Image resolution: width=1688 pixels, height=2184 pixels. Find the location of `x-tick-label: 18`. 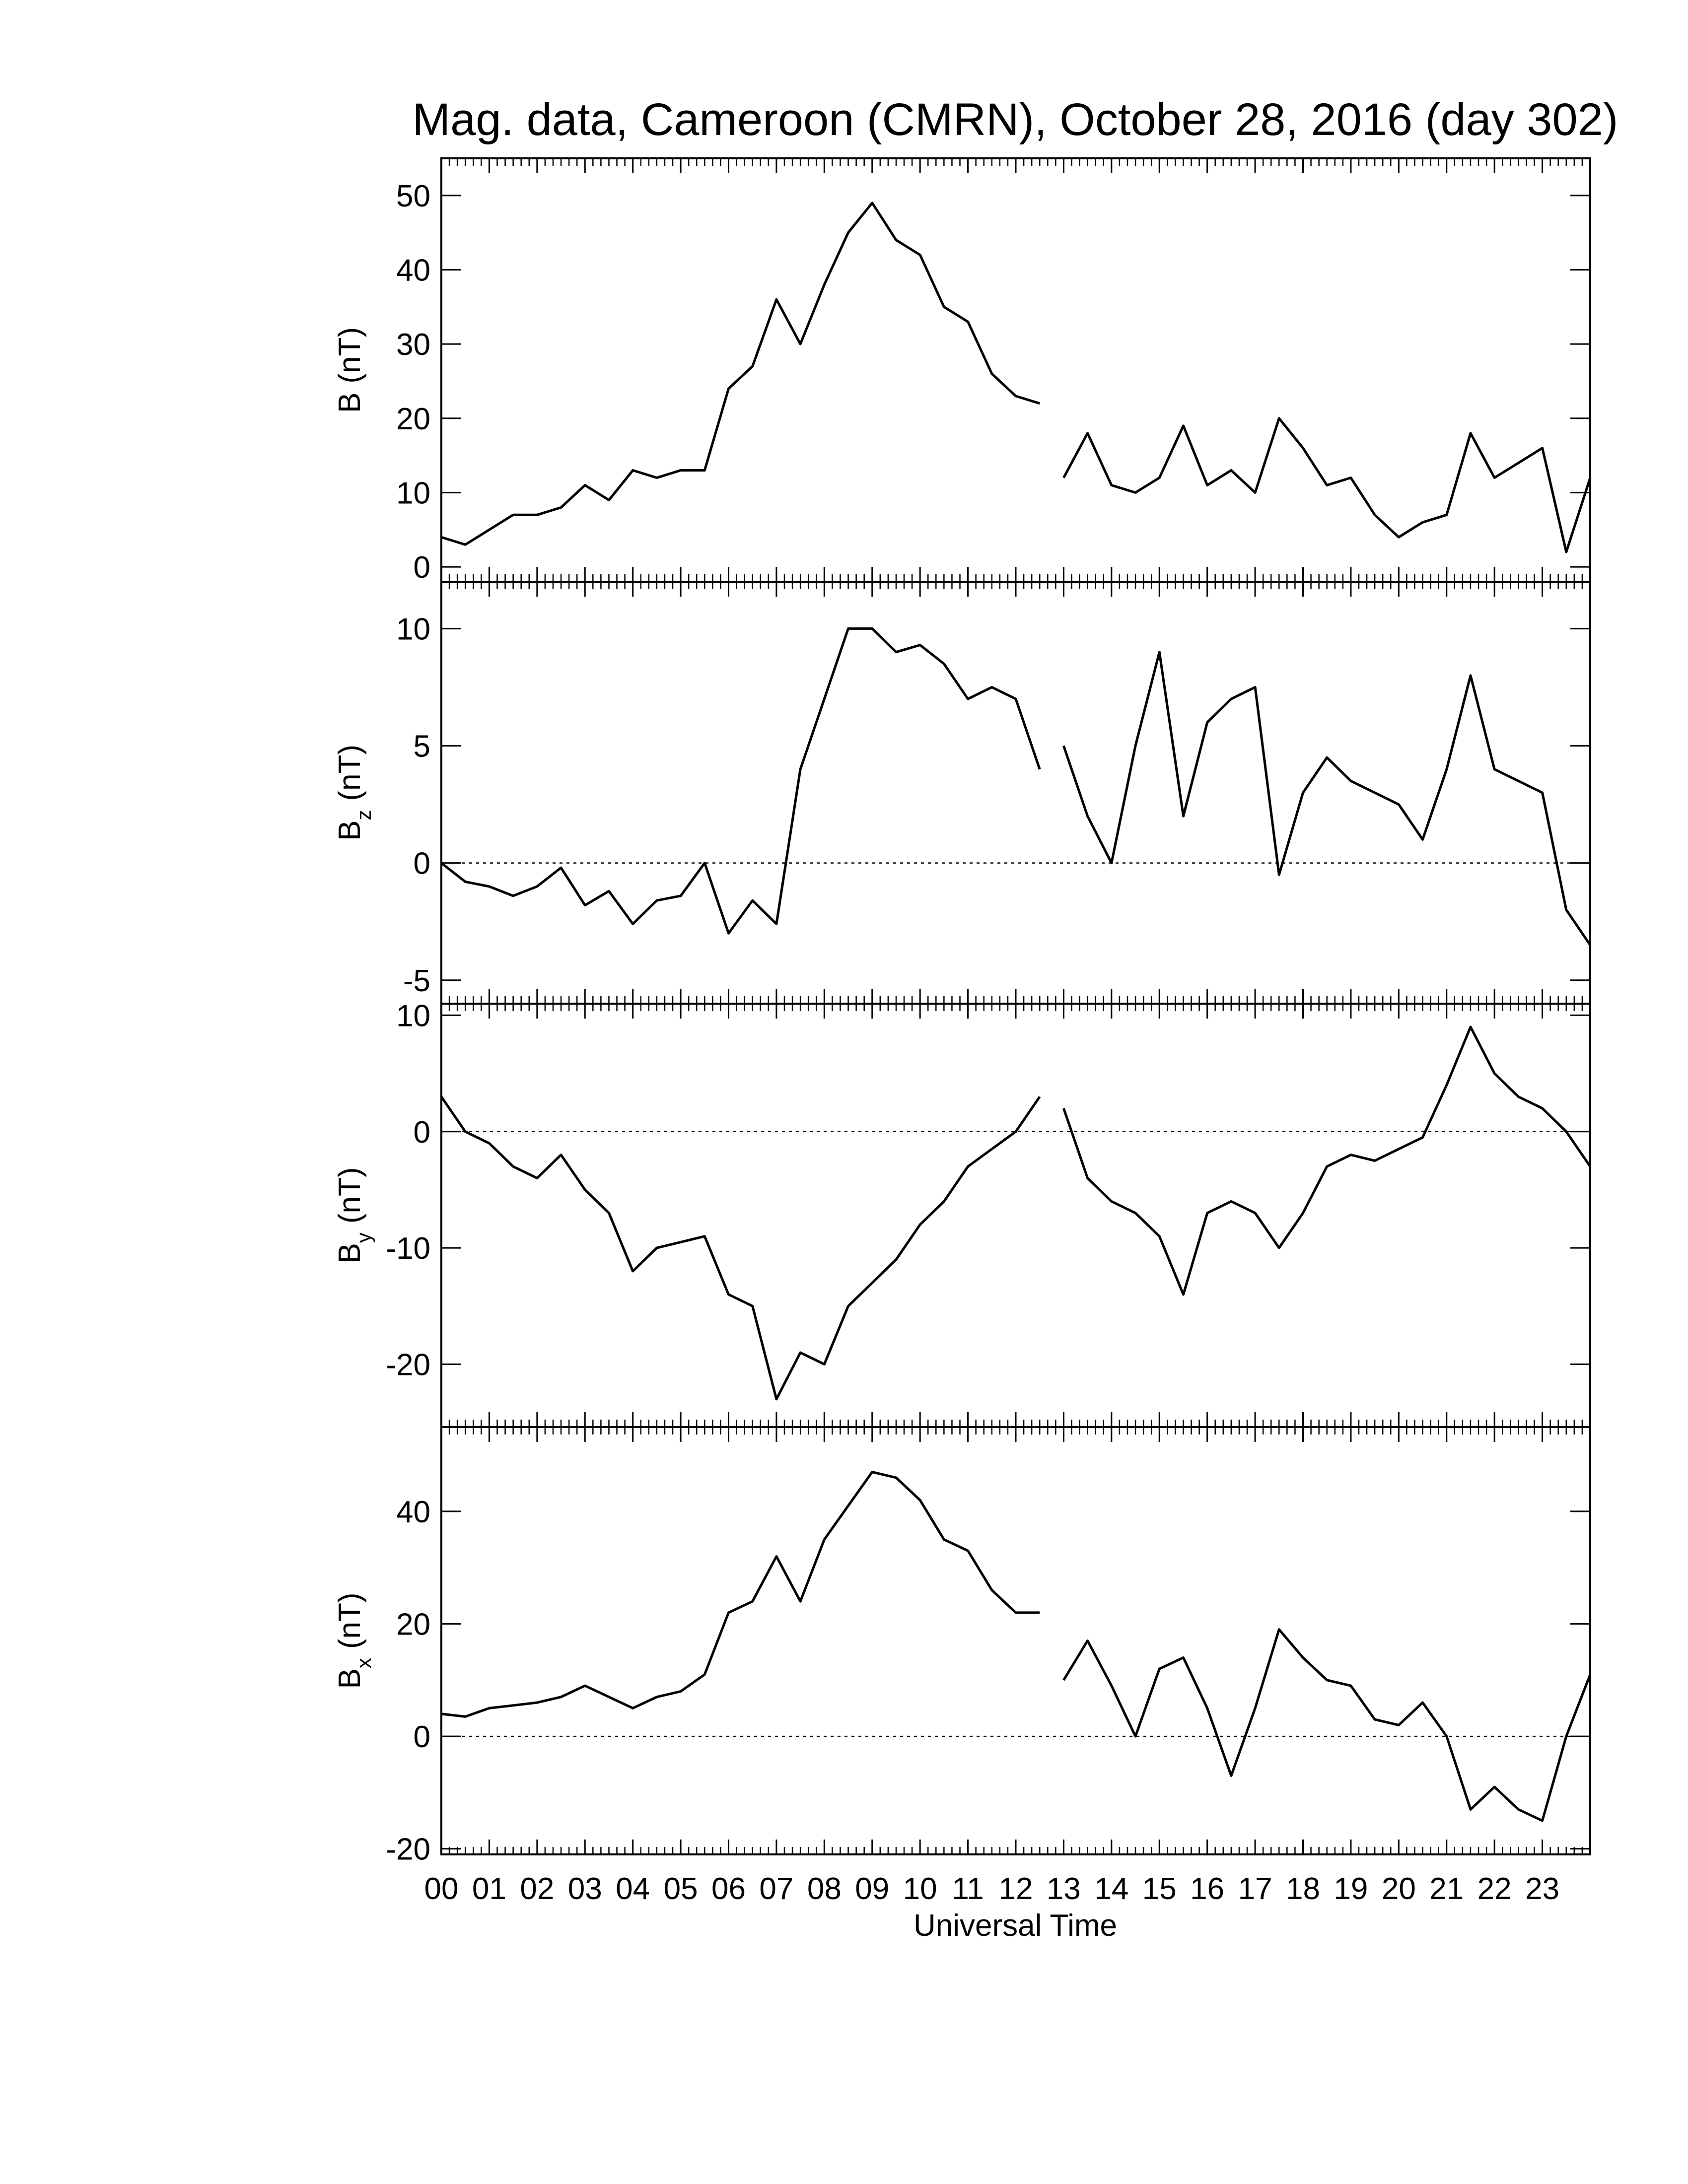

x-tick-label: 18 is located at coordinates (1303, 1889).